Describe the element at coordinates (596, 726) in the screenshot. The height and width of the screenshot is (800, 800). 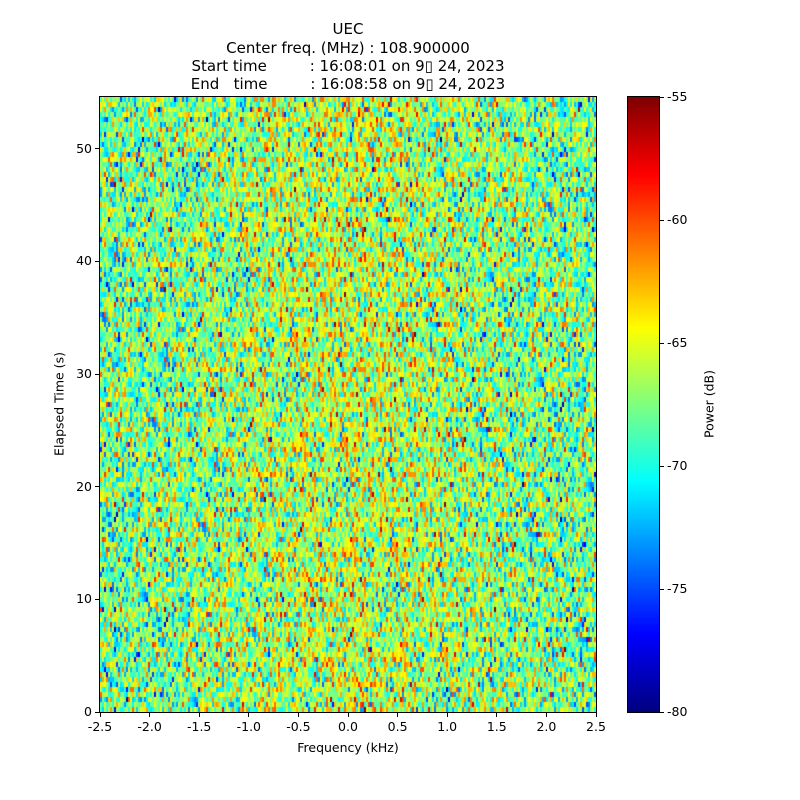
I see `x-tick-label: 2.5` at that location.